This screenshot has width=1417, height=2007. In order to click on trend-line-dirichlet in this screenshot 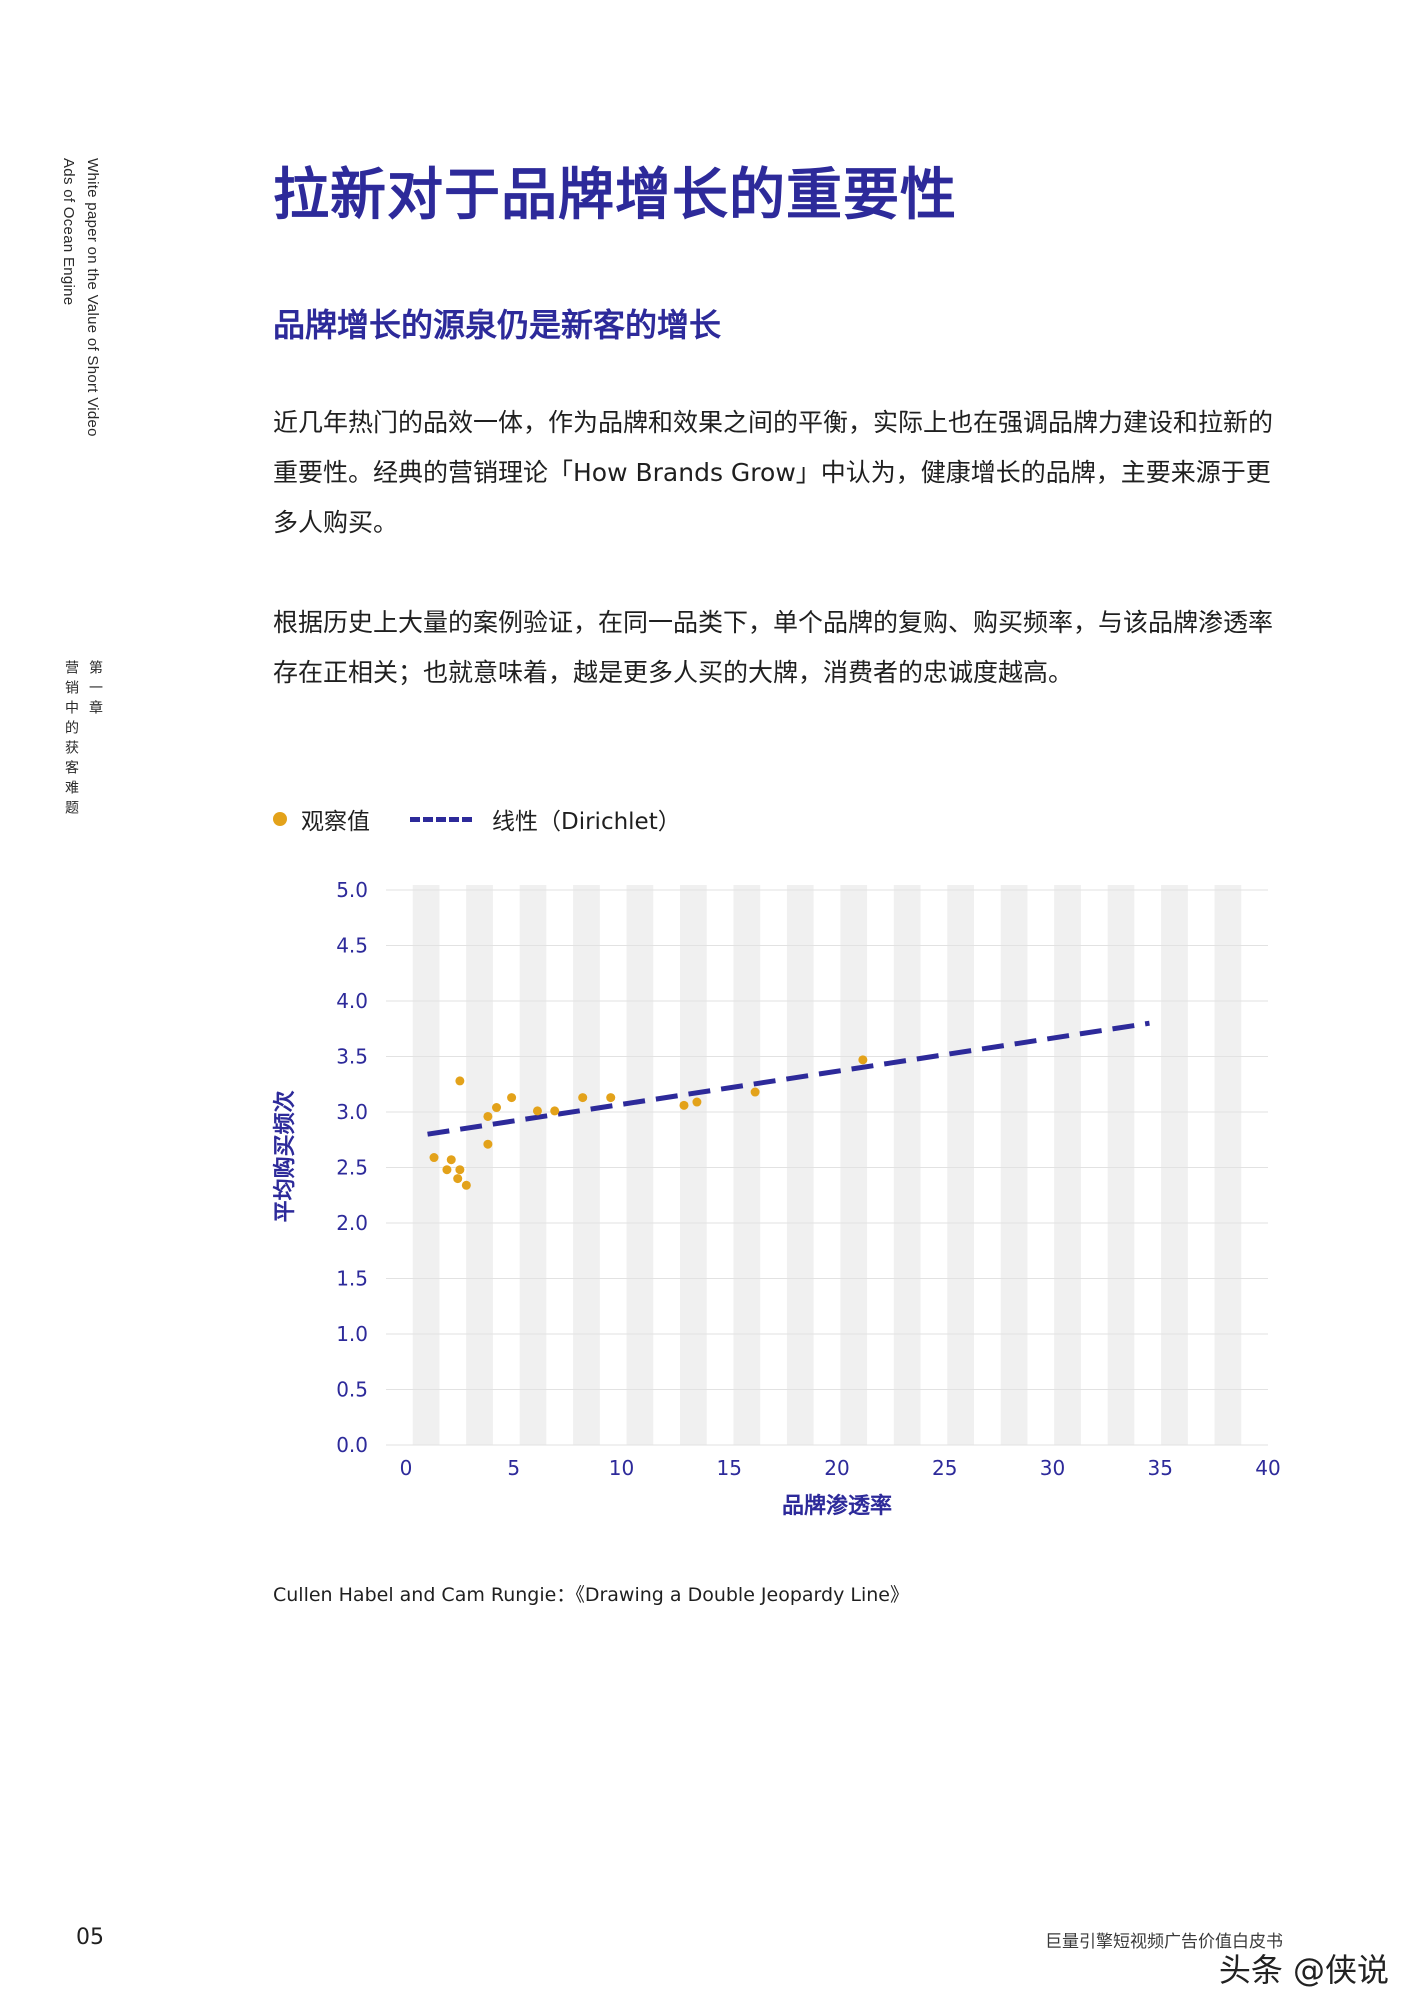, I will do `click(788, 1078)`.